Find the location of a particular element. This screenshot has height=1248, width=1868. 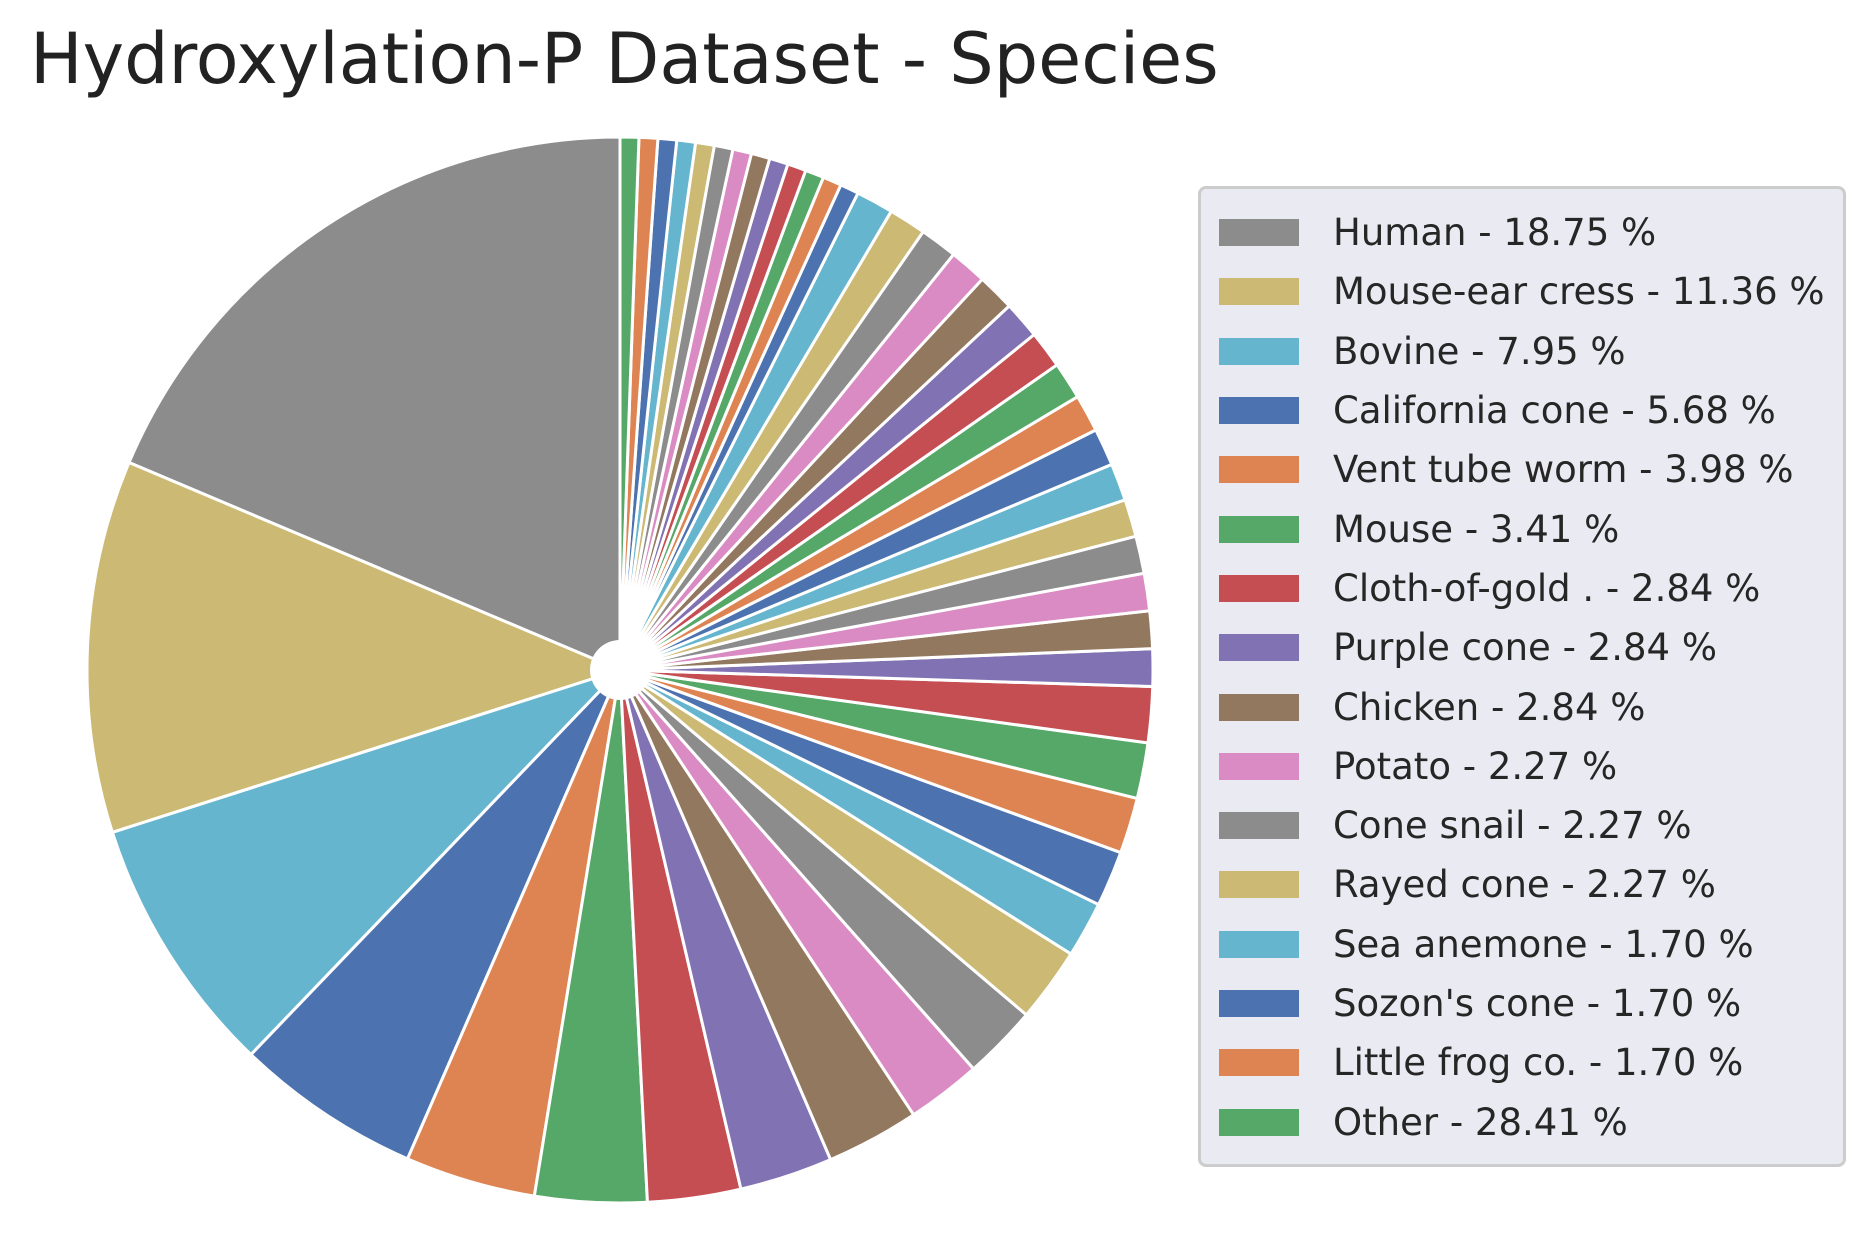

legend-item: Chicken - 2.84 % is located at coordinates (1522, 706).